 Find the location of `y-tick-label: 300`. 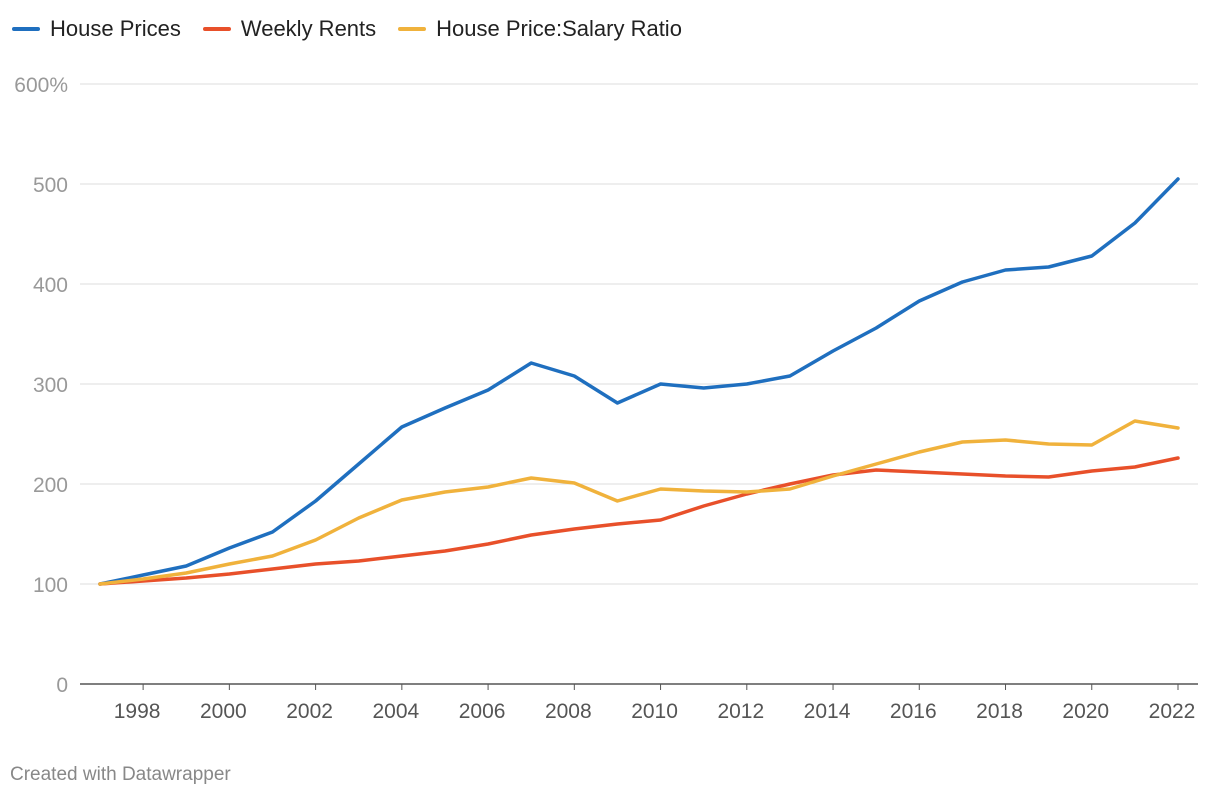

y-tick-label: 300 is located at coordinates (50, 385).